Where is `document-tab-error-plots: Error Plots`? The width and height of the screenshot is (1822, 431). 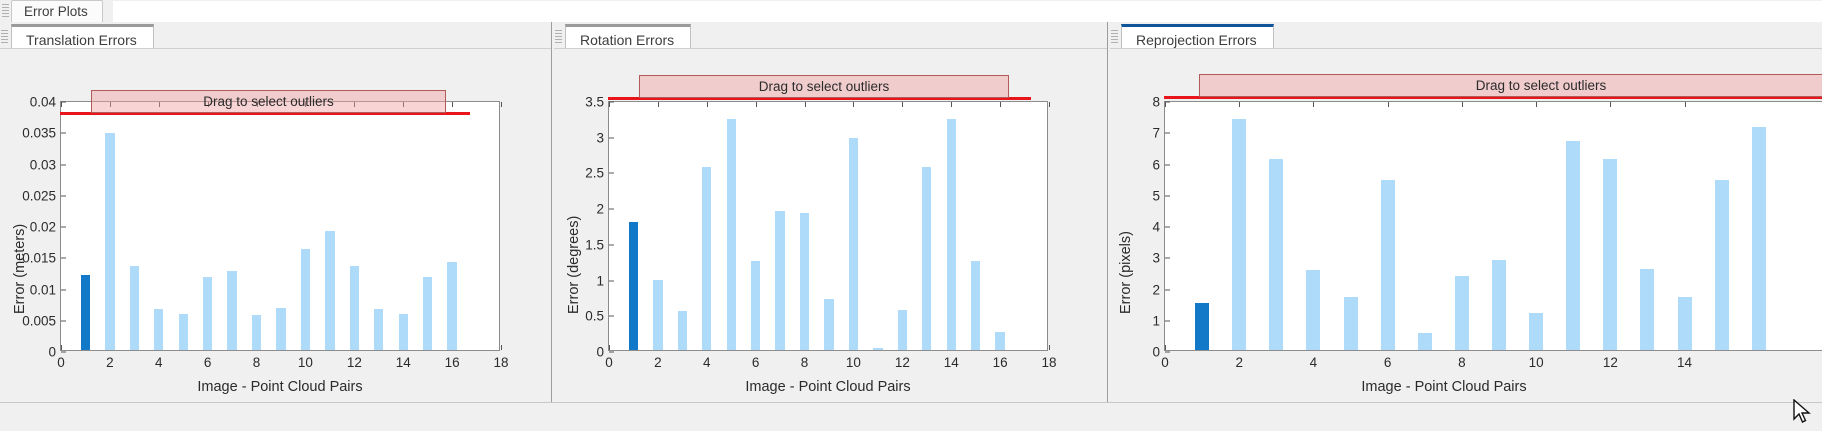 document-tab-error-plots: Error Plots is located at coordinates (57, 11).